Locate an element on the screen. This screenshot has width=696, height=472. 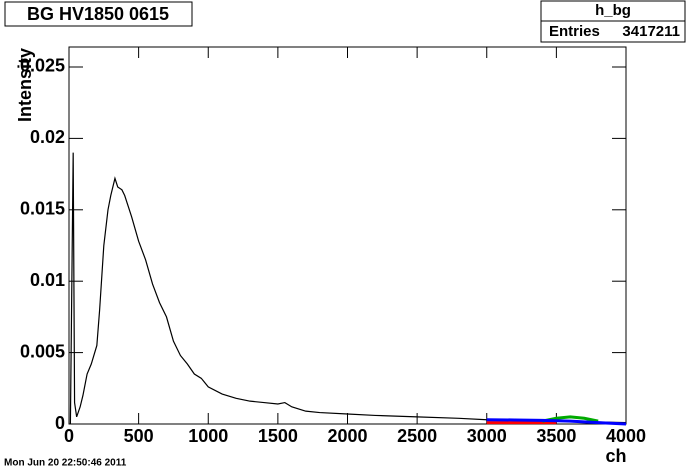
x-tick-label: 1000 is located at coordinates (208, 436).